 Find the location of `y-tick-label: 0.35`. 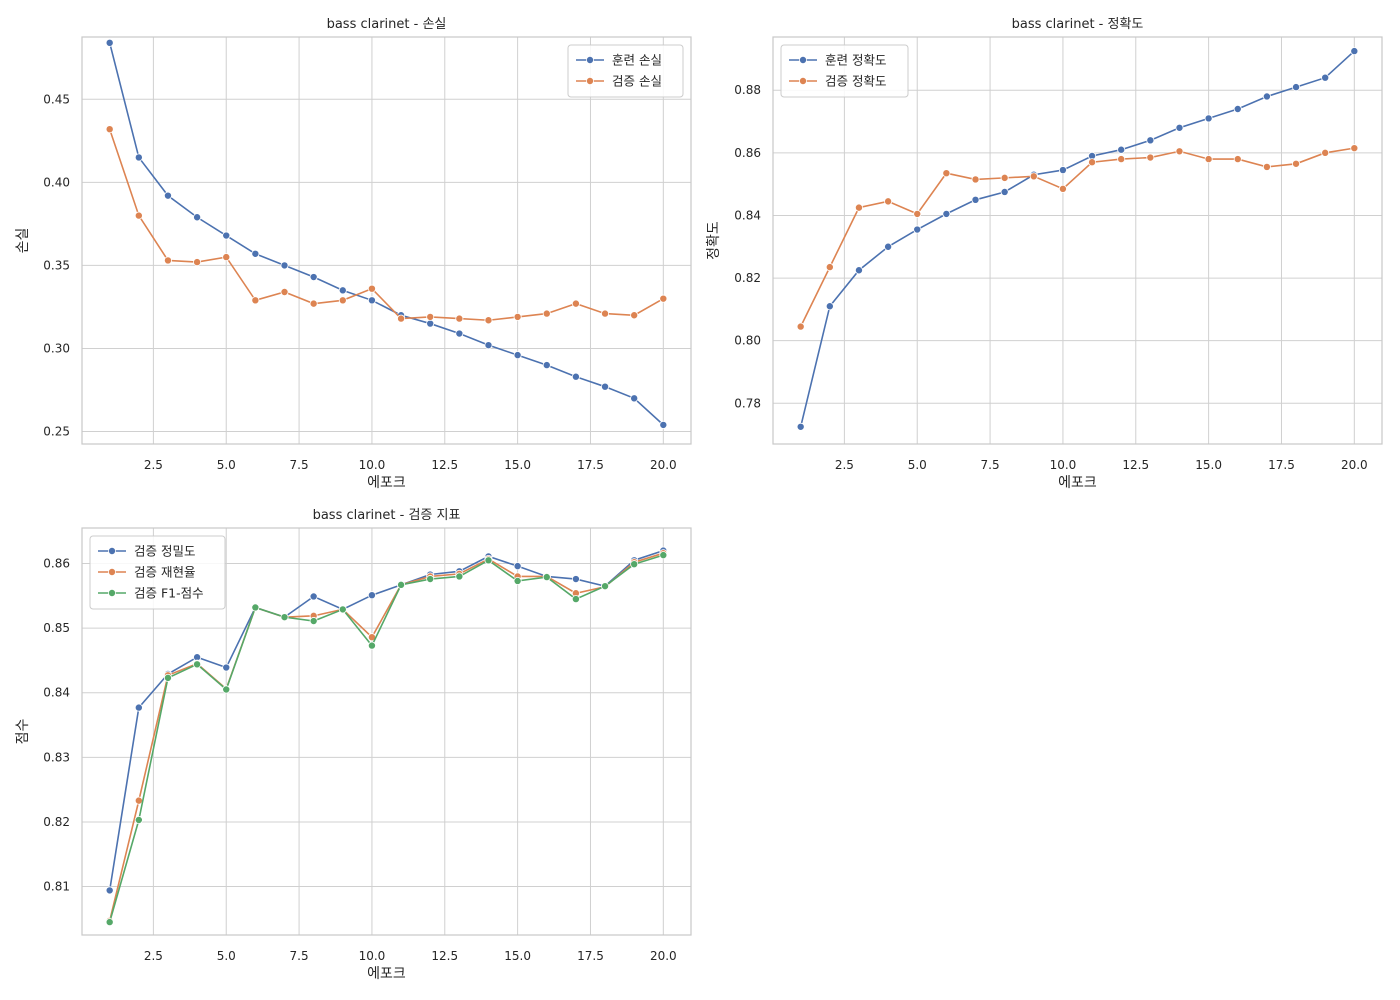

y-tick-label: 0.35 is located at coordinates (56, 265).